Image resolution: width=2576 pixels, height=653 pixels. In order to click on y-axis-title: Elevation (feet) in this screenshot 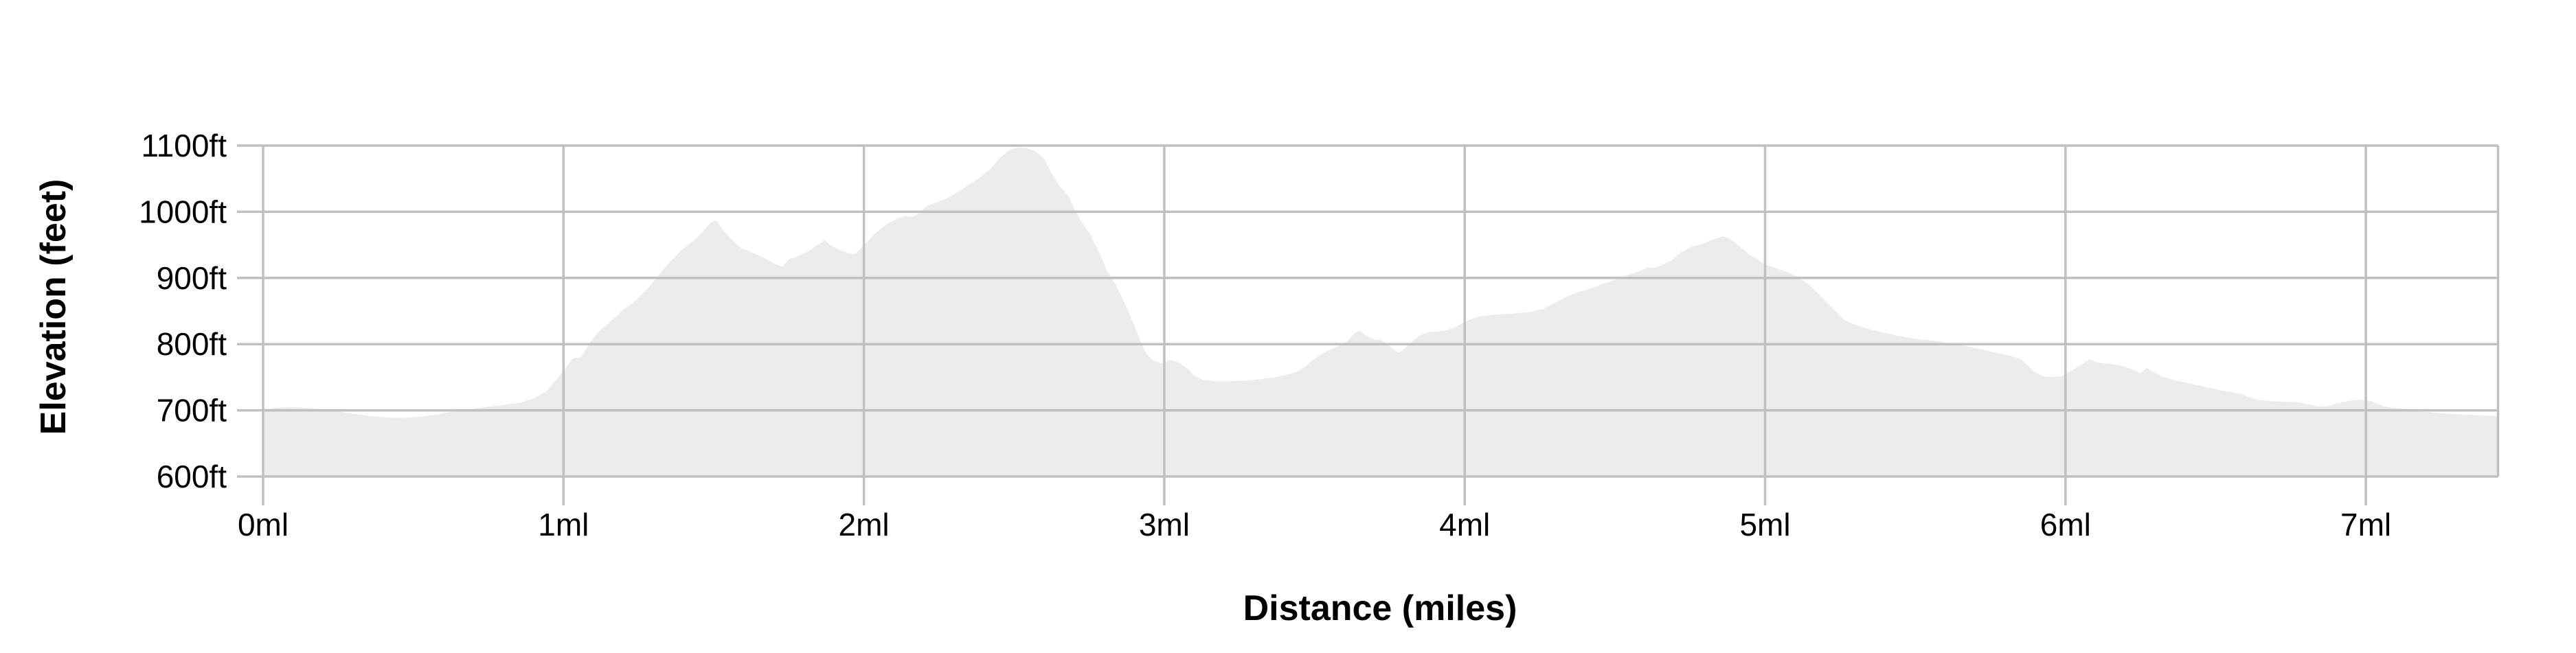, I will do `click(54, 307)`.